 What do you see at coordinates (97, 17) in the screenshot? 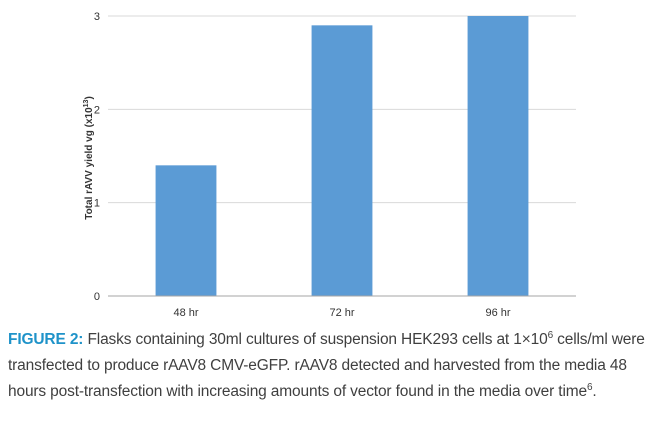
I see `y-tick-label: 3` at bounding box center [97, 17].